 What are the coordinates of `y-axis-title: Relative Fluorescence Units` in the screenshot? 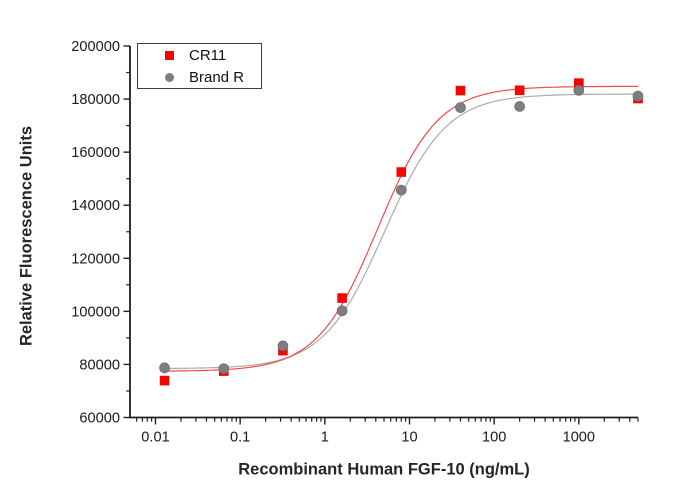 It's located at (26, 236).